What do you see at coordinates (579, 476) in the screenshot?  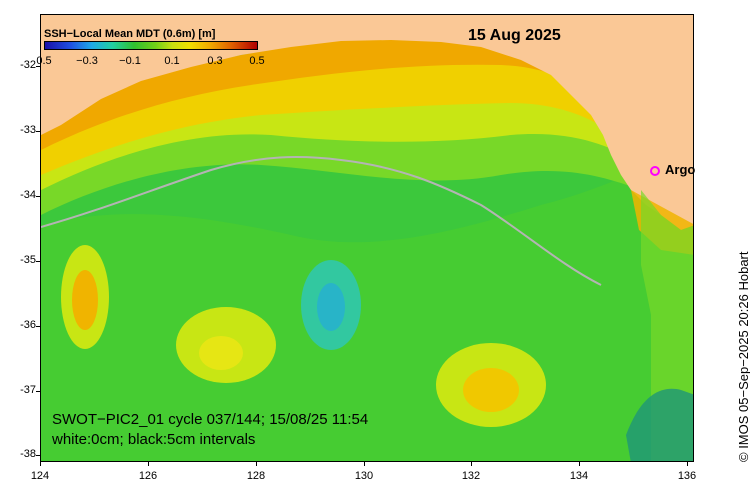 I see `lon-tick: 134` at bounding box center [579, 476].